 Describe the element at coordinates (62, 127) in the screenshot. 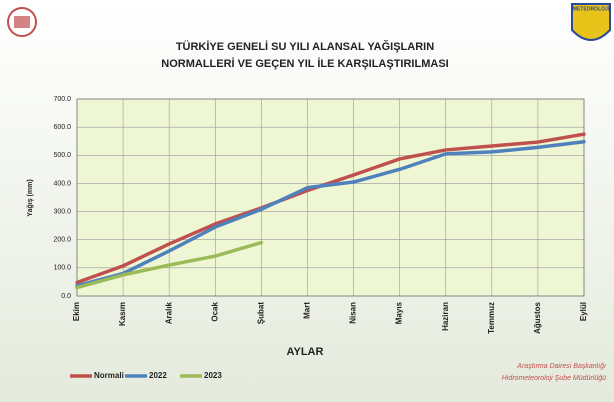

I see `y-tick-label: 600.0` at that location.